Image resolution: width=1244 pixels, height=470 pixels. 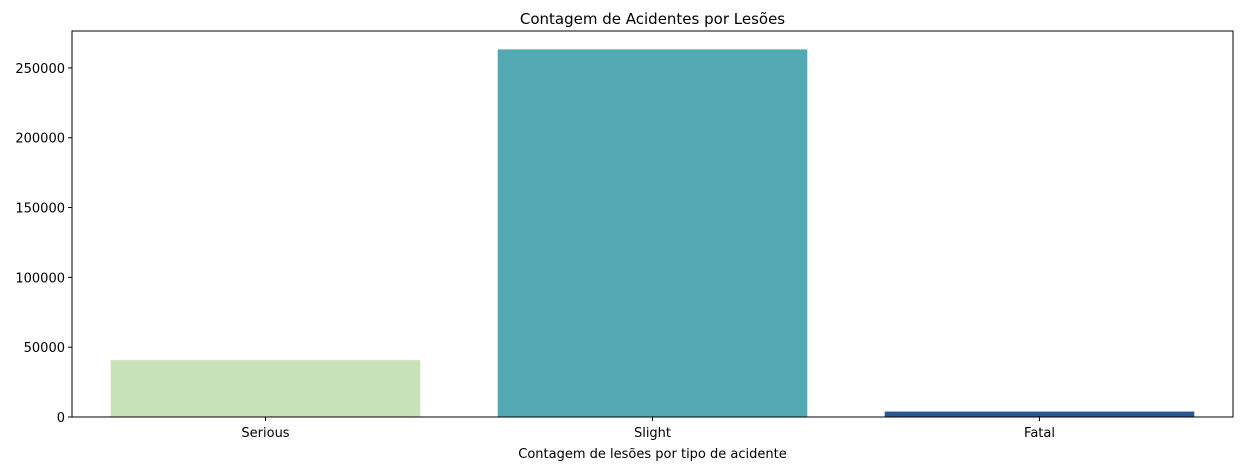 I want to click on y-tick-label: 250000, so click(x=40, y=69).